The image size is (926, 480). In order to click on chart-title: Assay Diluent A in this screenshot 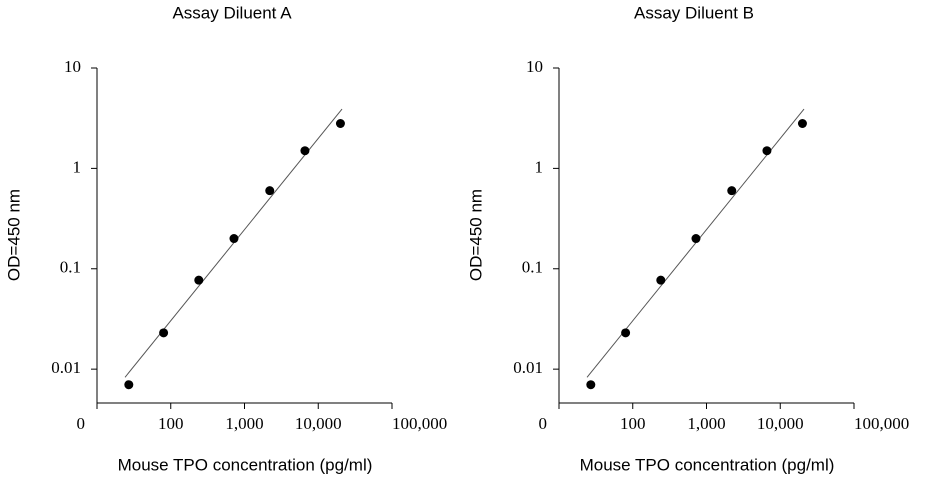, I will do `click(232, 12)`.